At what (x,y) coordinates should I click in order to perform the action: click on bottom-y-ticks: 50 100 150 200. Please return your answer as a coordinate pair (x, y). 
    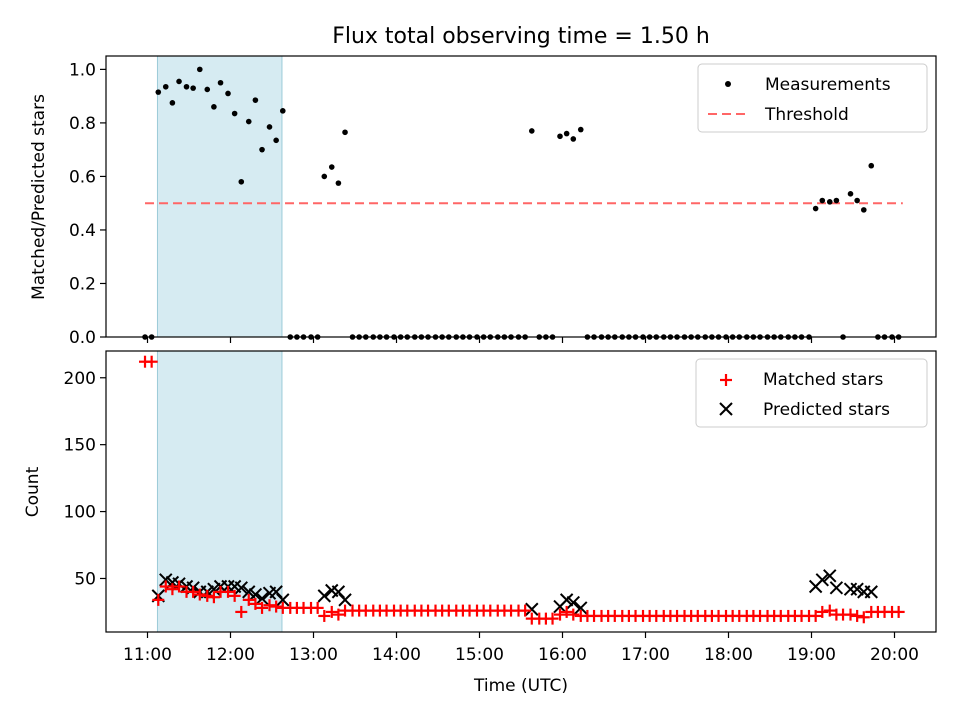
    Looking at the image, I should click on (85, 479).